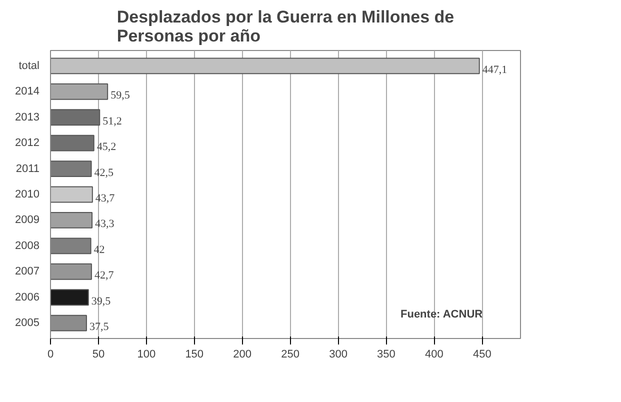 The image size is (621, 402). Describe the element at coordinates (120, 96) in the screenshot. I see `data-label: 59,5` at that location.